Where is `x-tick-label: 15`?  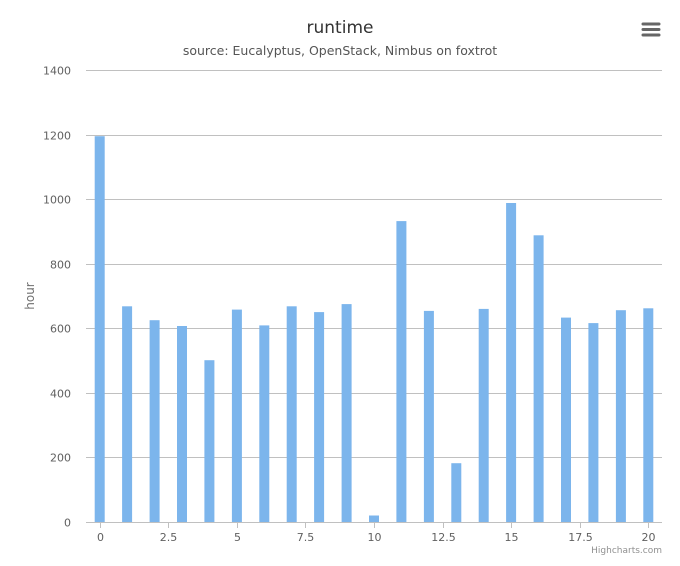 x-tick-label: 15 is located at coordinates (512, 537).